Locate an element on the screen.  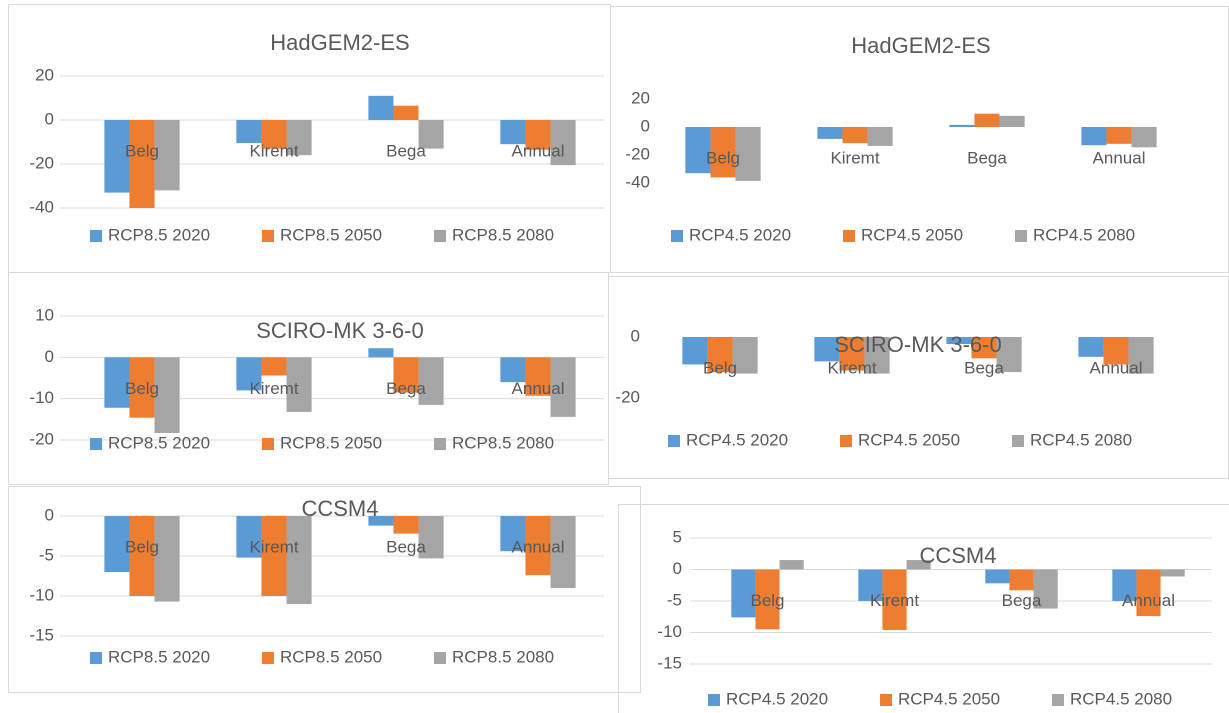
y-tick-label: -15 is located at coordinates (41, 634).